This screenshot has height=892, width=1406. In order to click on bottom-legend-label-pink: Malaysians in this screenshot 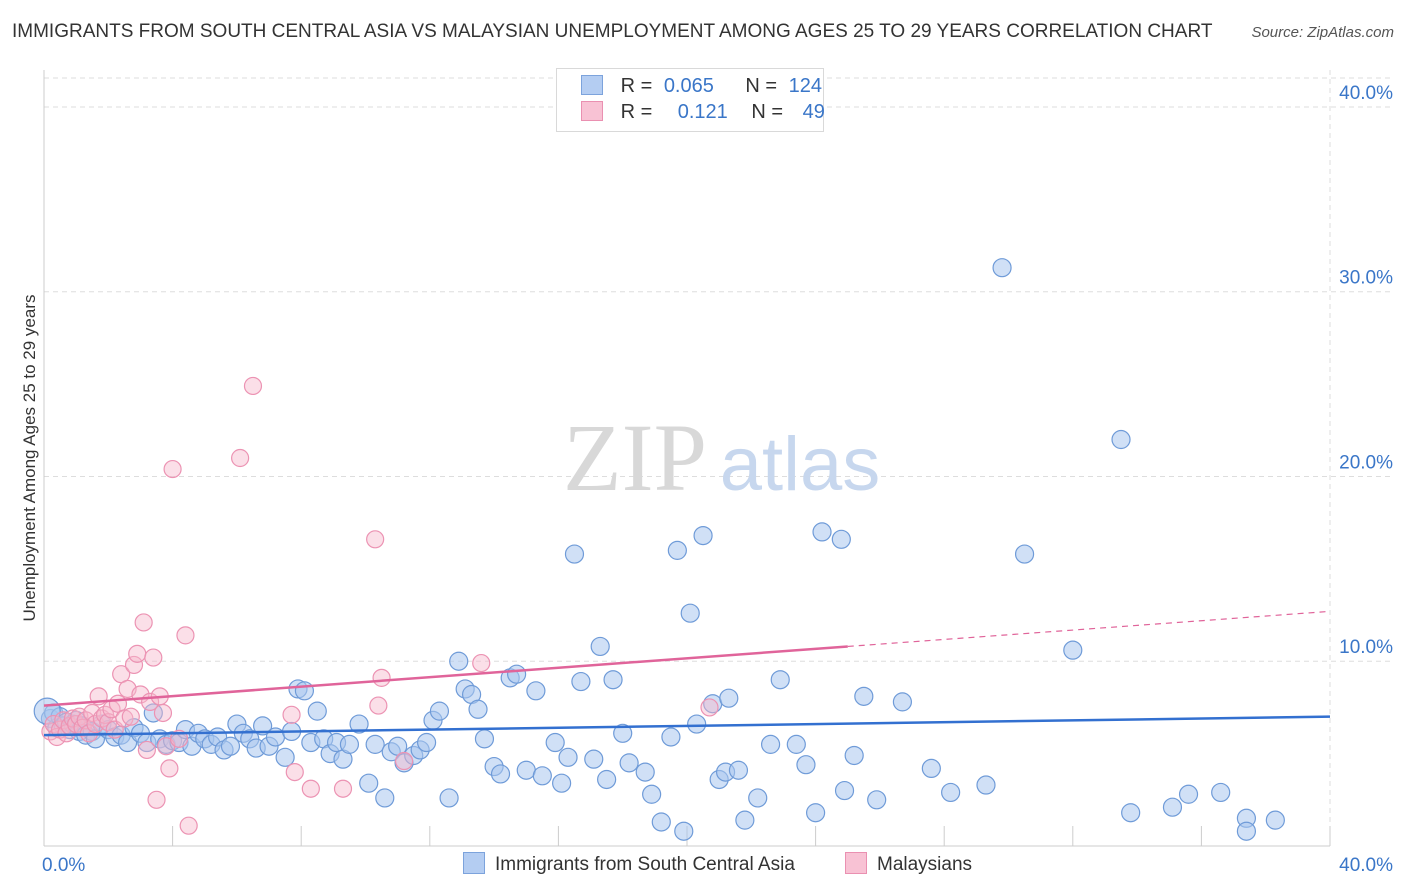, I will do `click(925, 864)`.